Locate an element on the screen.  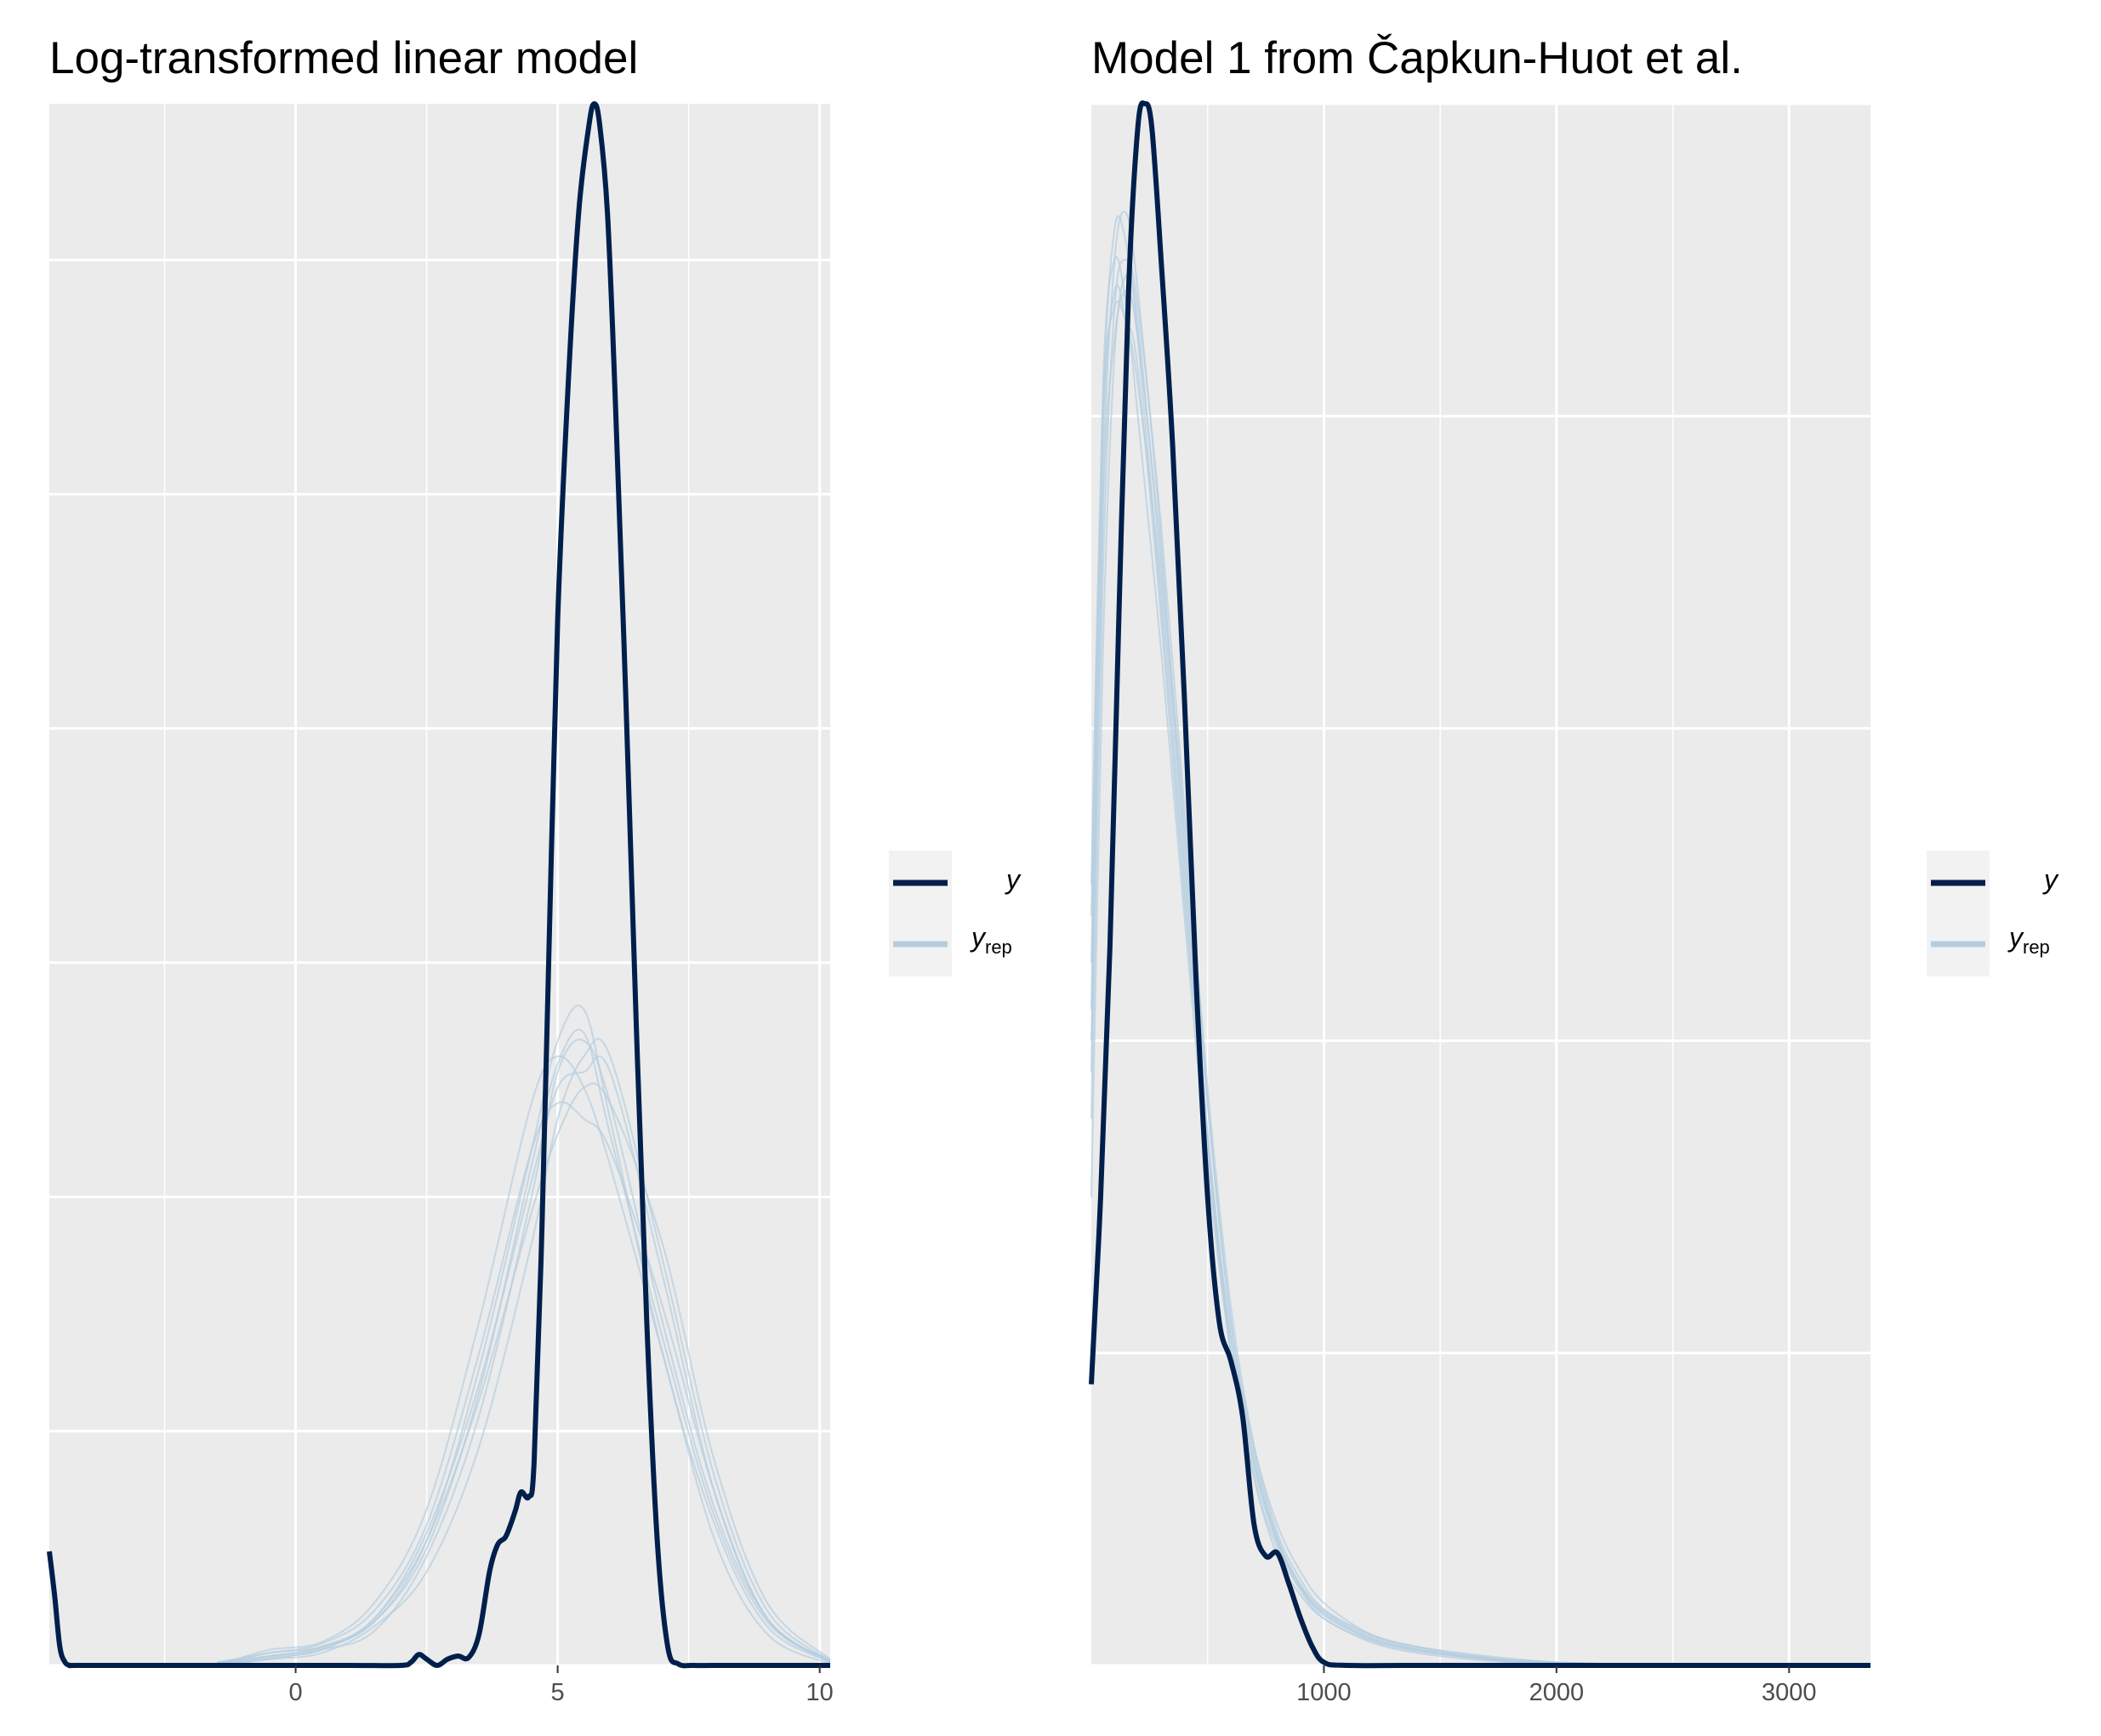
legend-2-key-background is located at coordinates (1958, 913).